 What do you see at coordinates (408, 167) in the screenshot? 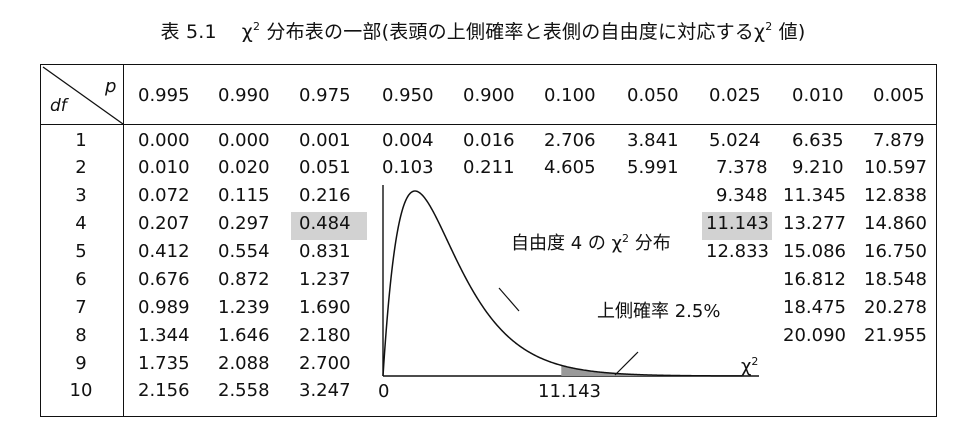
I see `table-cell: 0.103` at bounding box center [408, 167].